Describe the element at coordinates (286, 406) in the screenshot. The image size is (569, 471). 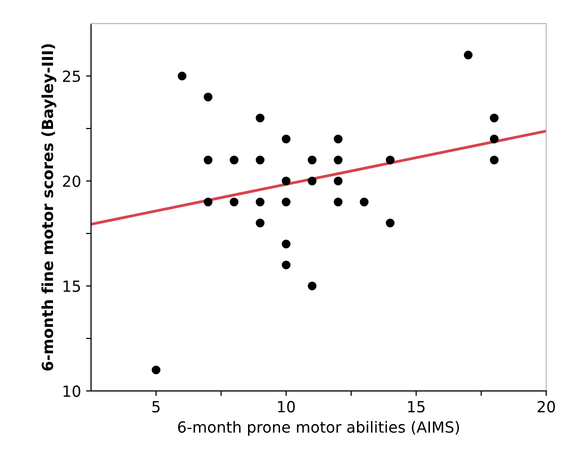
I see `x-tick-label: 10` at that location.